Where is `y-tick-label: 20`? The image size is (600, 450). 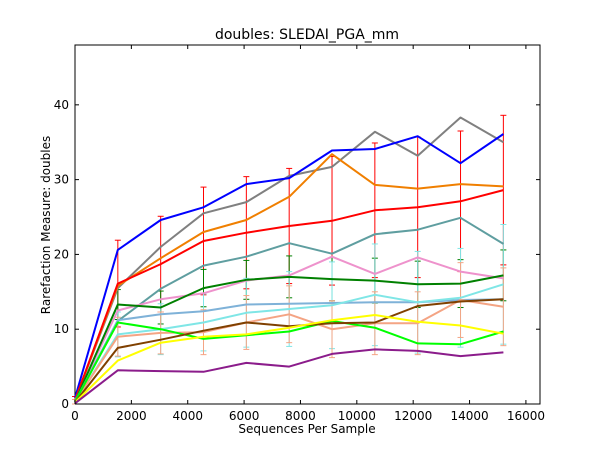
y-tick-label: 20 is located at coordinates (61, 254).